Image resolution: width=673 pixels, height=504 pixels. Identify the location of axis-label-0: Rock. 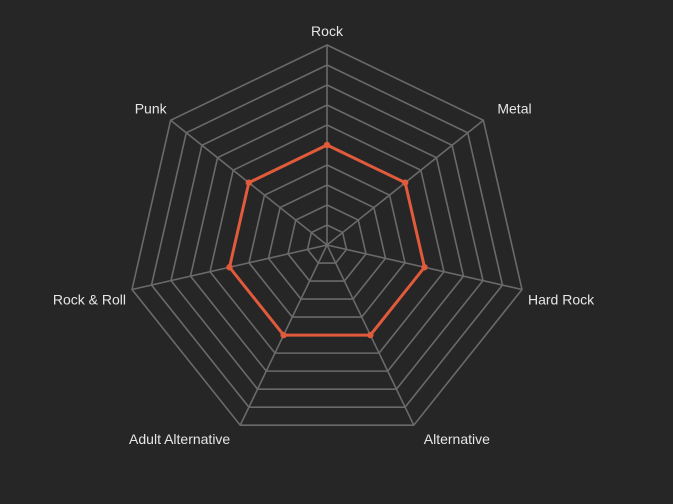
(327, 31).